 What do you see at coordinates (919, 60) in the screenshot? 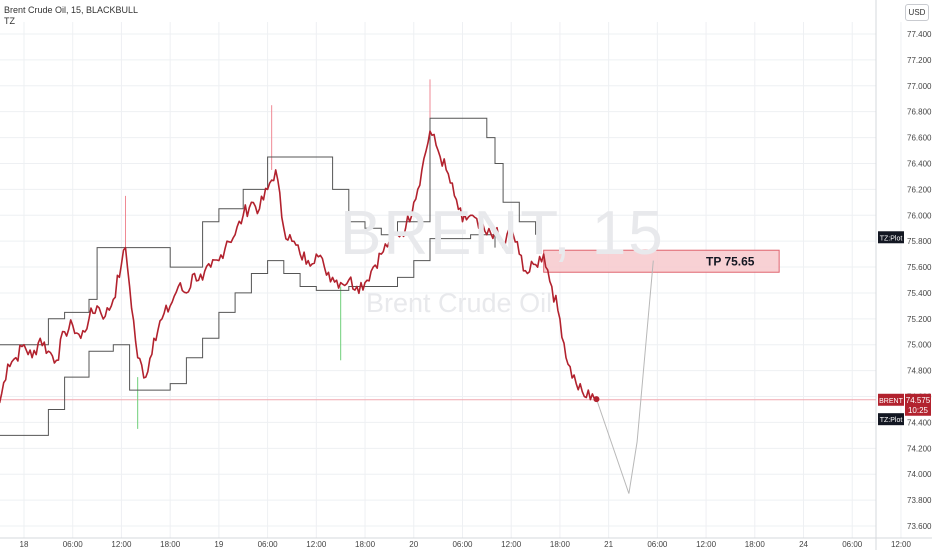
I see `y-tick-label: 77.200` at bounding box center [919, 60].